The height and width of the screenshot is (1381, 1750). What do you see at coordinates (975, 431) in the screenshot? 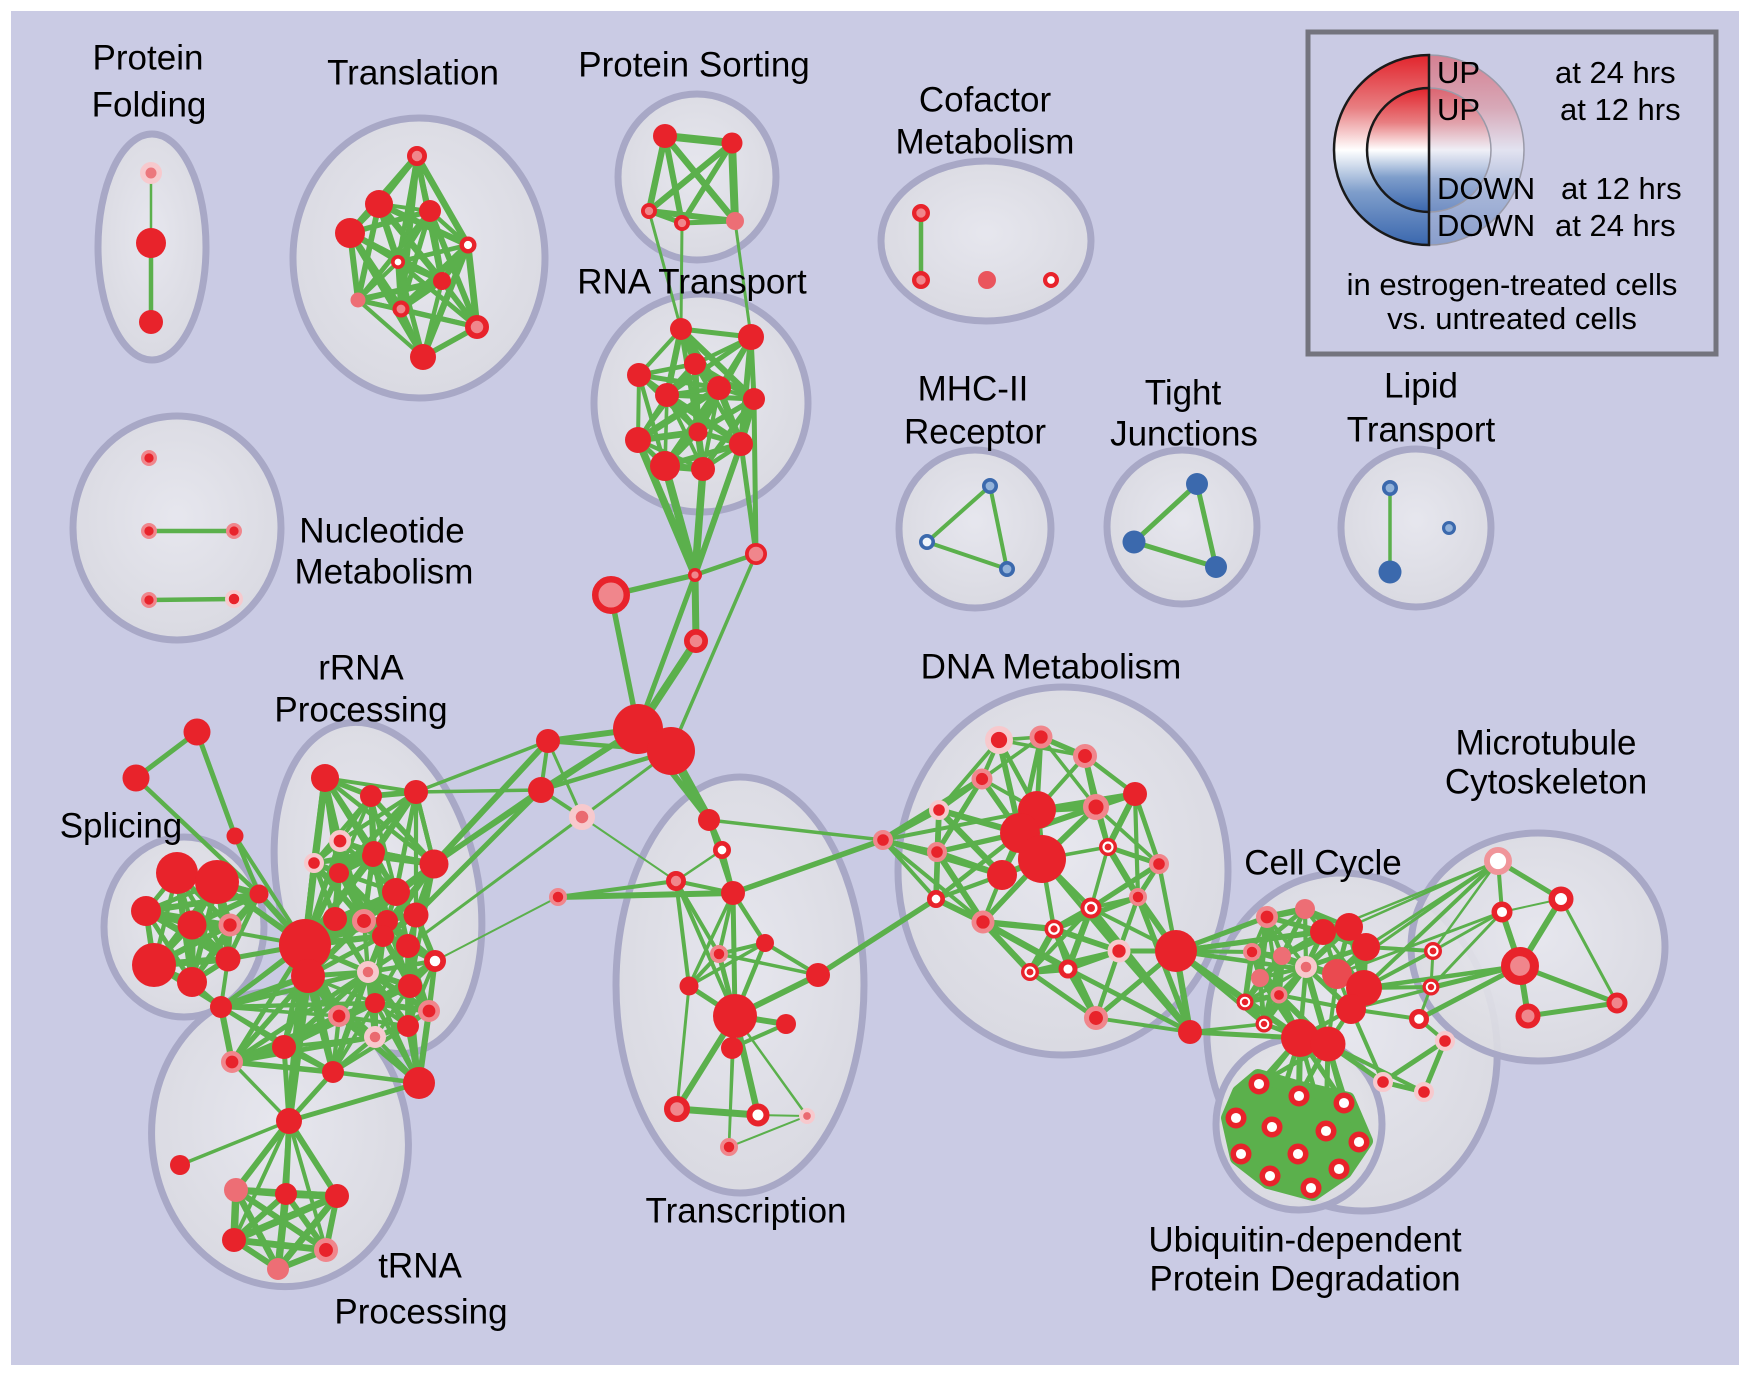
I see `svg-text: Receptor` at bounding box center [975, 431].